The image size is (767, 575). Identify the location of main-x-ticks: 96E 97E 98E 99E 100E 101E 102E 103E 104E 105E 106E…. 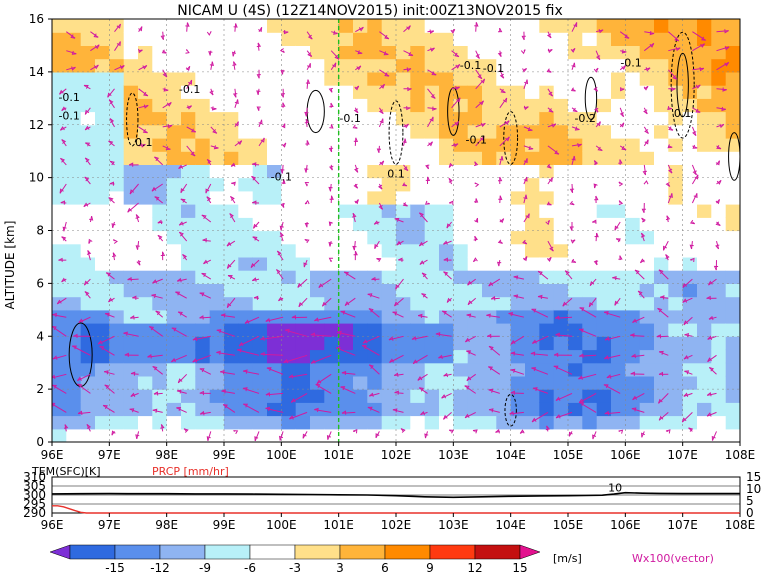
(398, 452).